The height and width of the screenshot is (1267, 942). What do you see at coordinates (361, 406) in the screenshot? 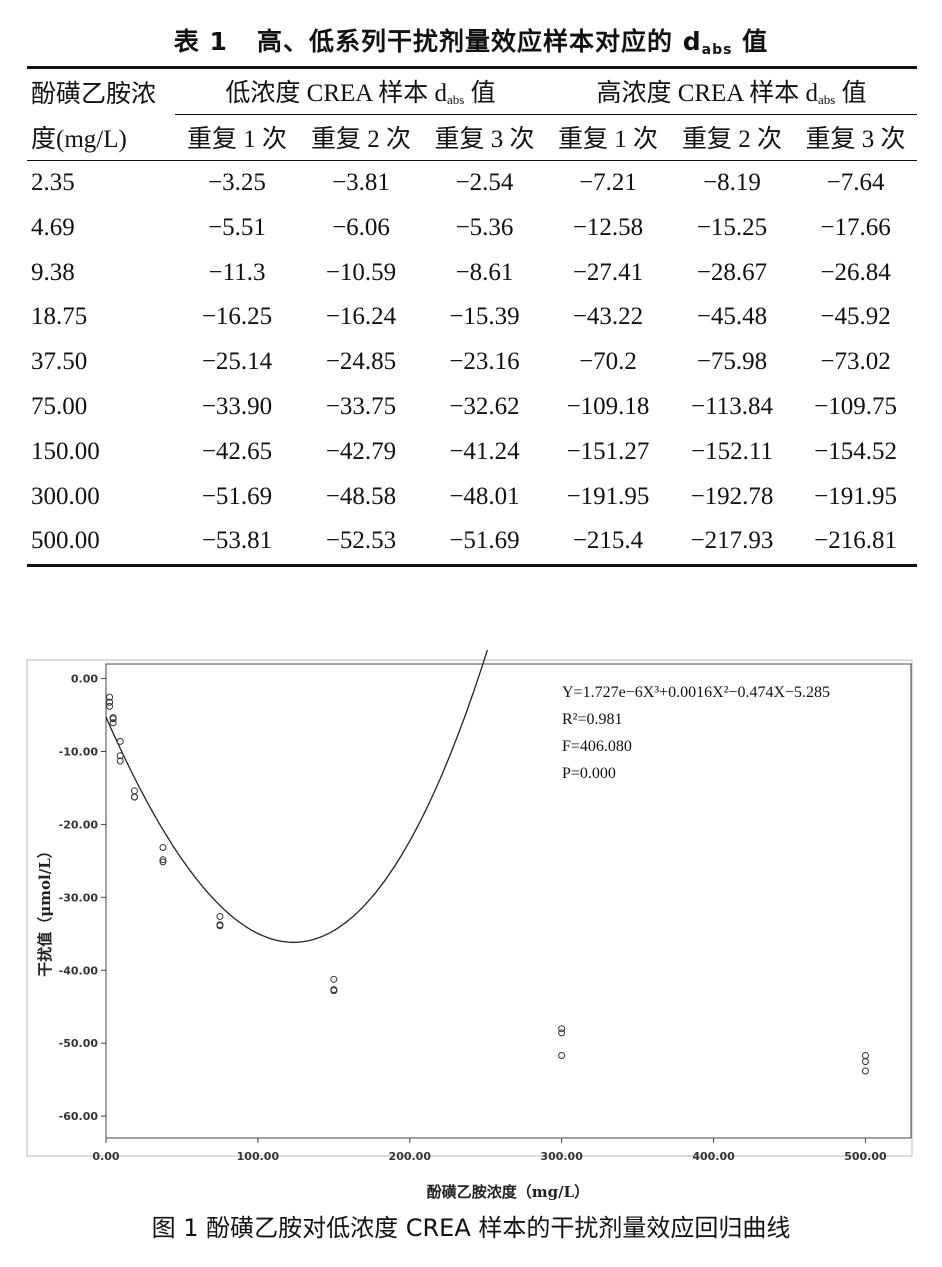
I see `value-cell: −33.75` at bounding box center [361, 406].